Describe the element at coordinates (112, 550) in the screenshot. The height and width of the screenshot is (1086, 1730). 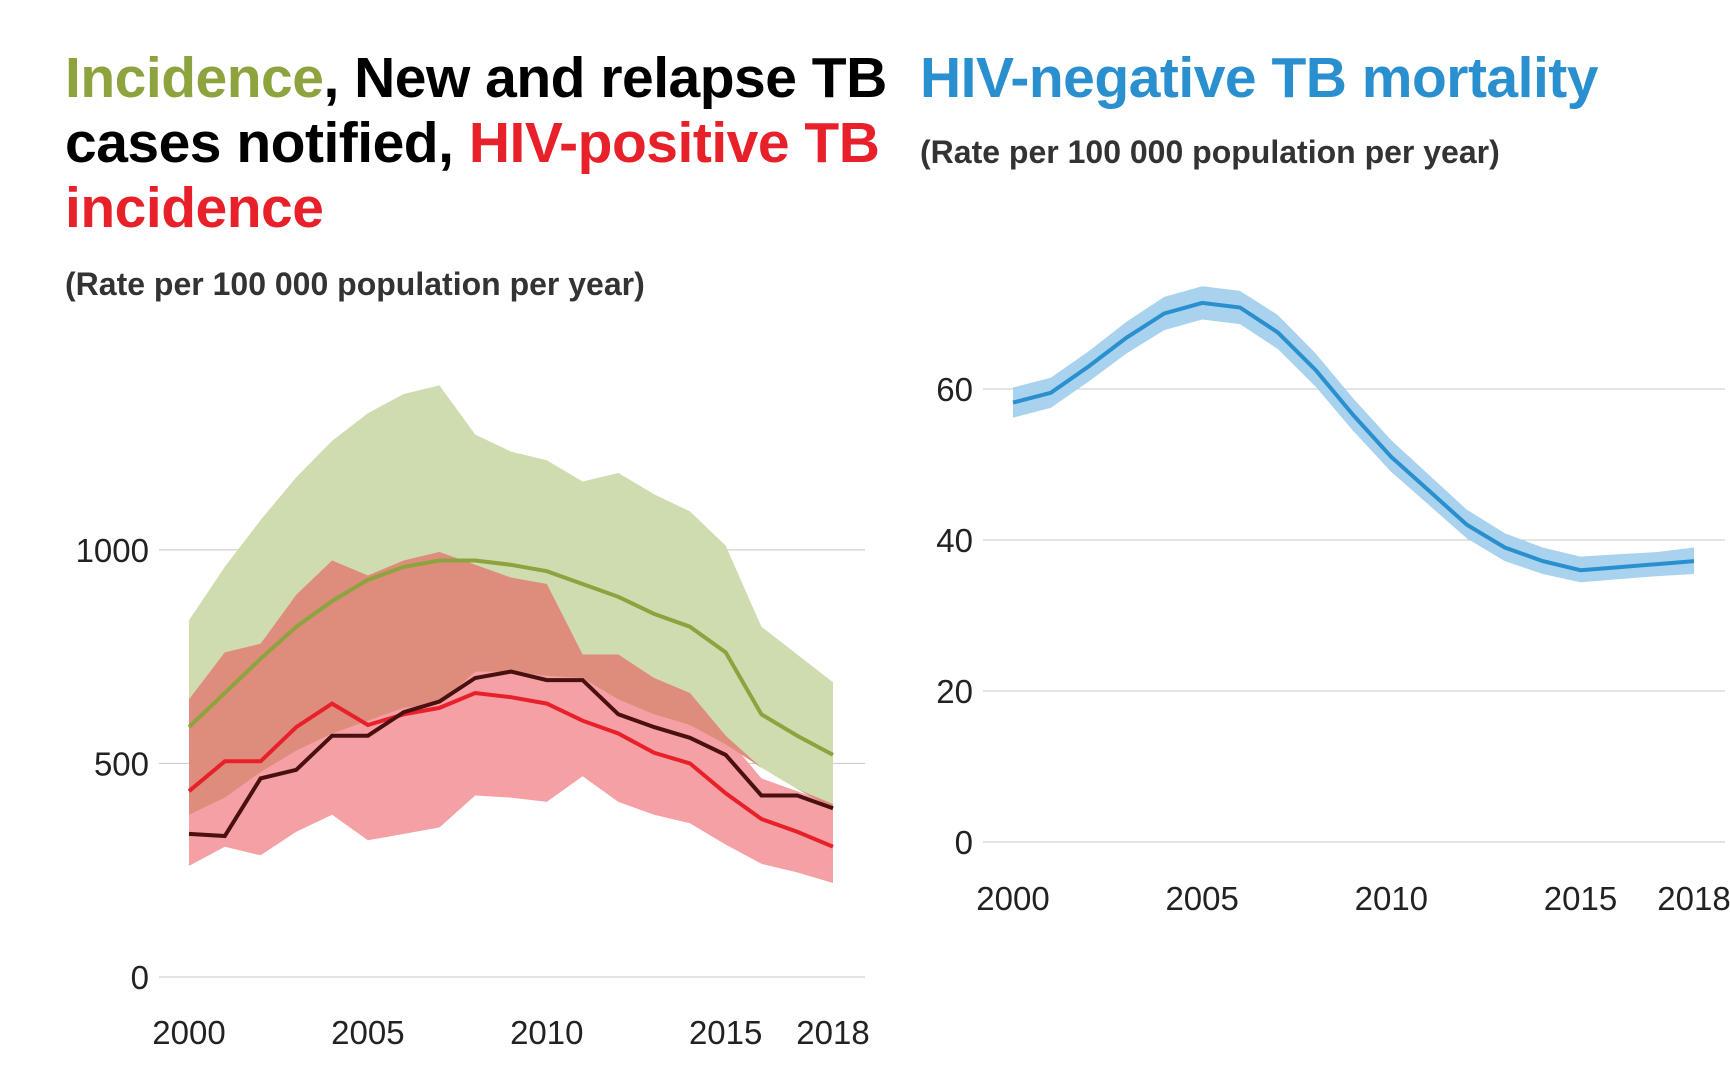
I see `left-y-tick-label: 1000` at that location.